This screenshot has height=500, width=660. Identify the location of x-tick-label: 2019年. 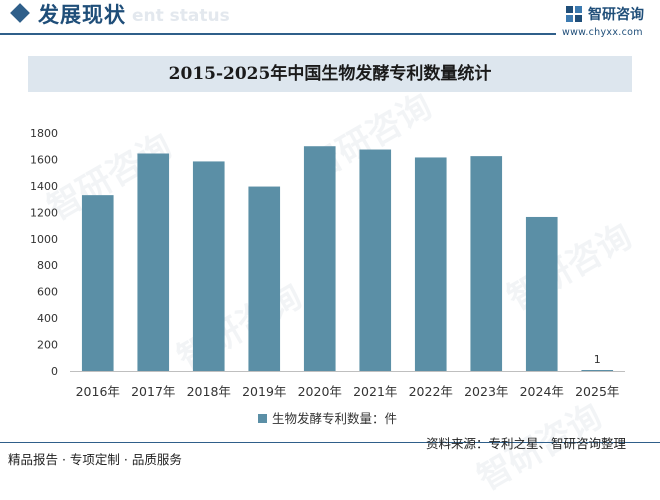
(264, 391).